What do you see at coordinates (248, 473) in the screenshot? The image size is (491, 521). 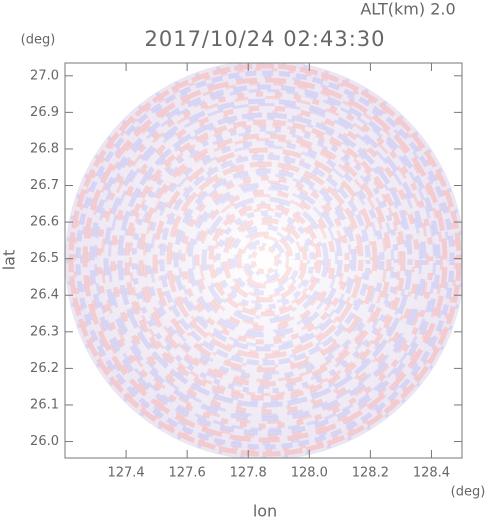 I see `x-tick-label: 127.8` at bounding box center [248, 473].